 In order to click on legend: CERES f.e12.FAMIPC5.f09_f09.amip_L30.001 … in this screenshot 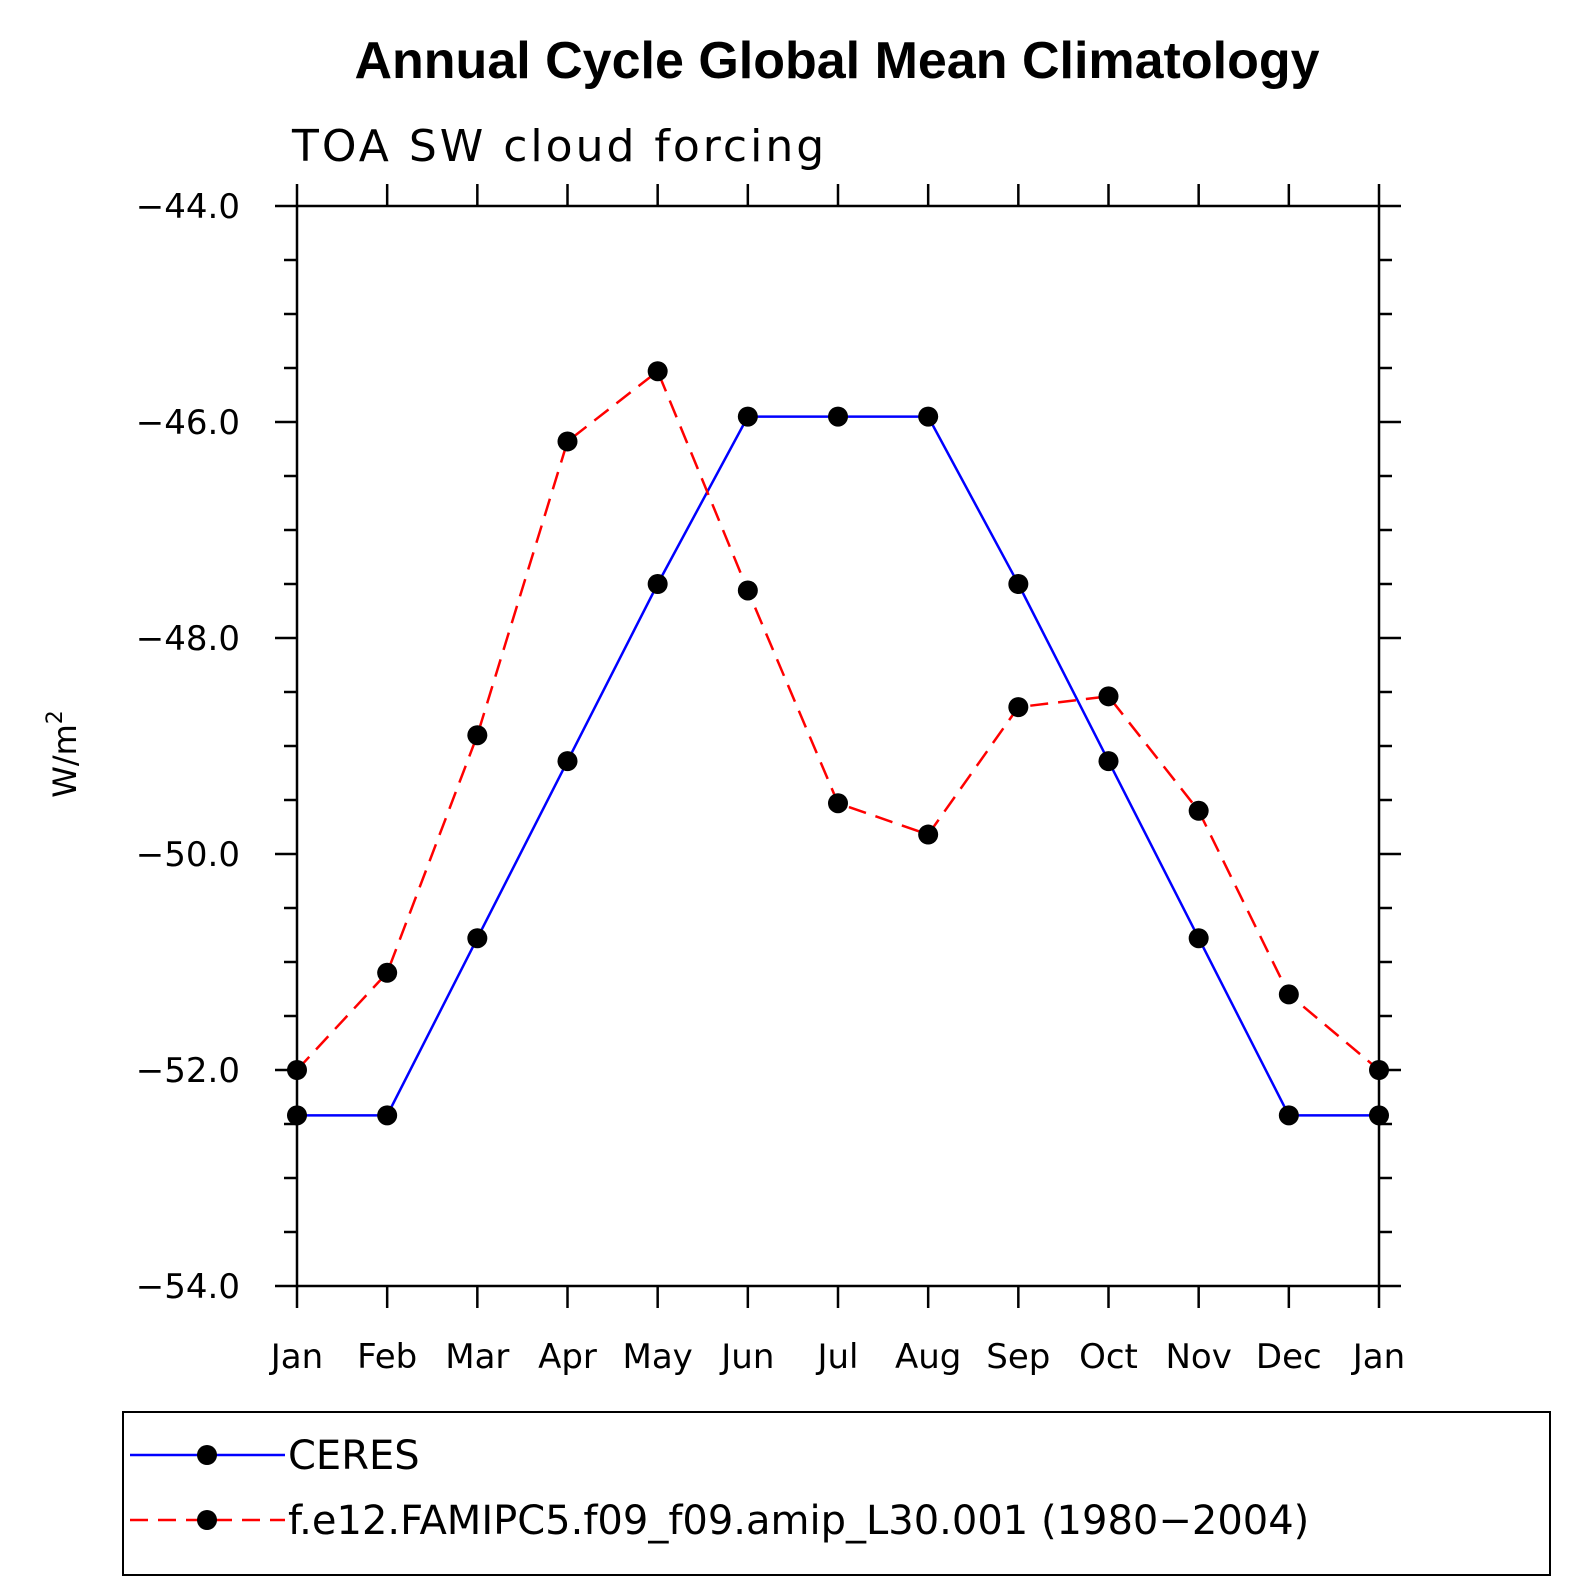, I will do `click(719, 1488)`.